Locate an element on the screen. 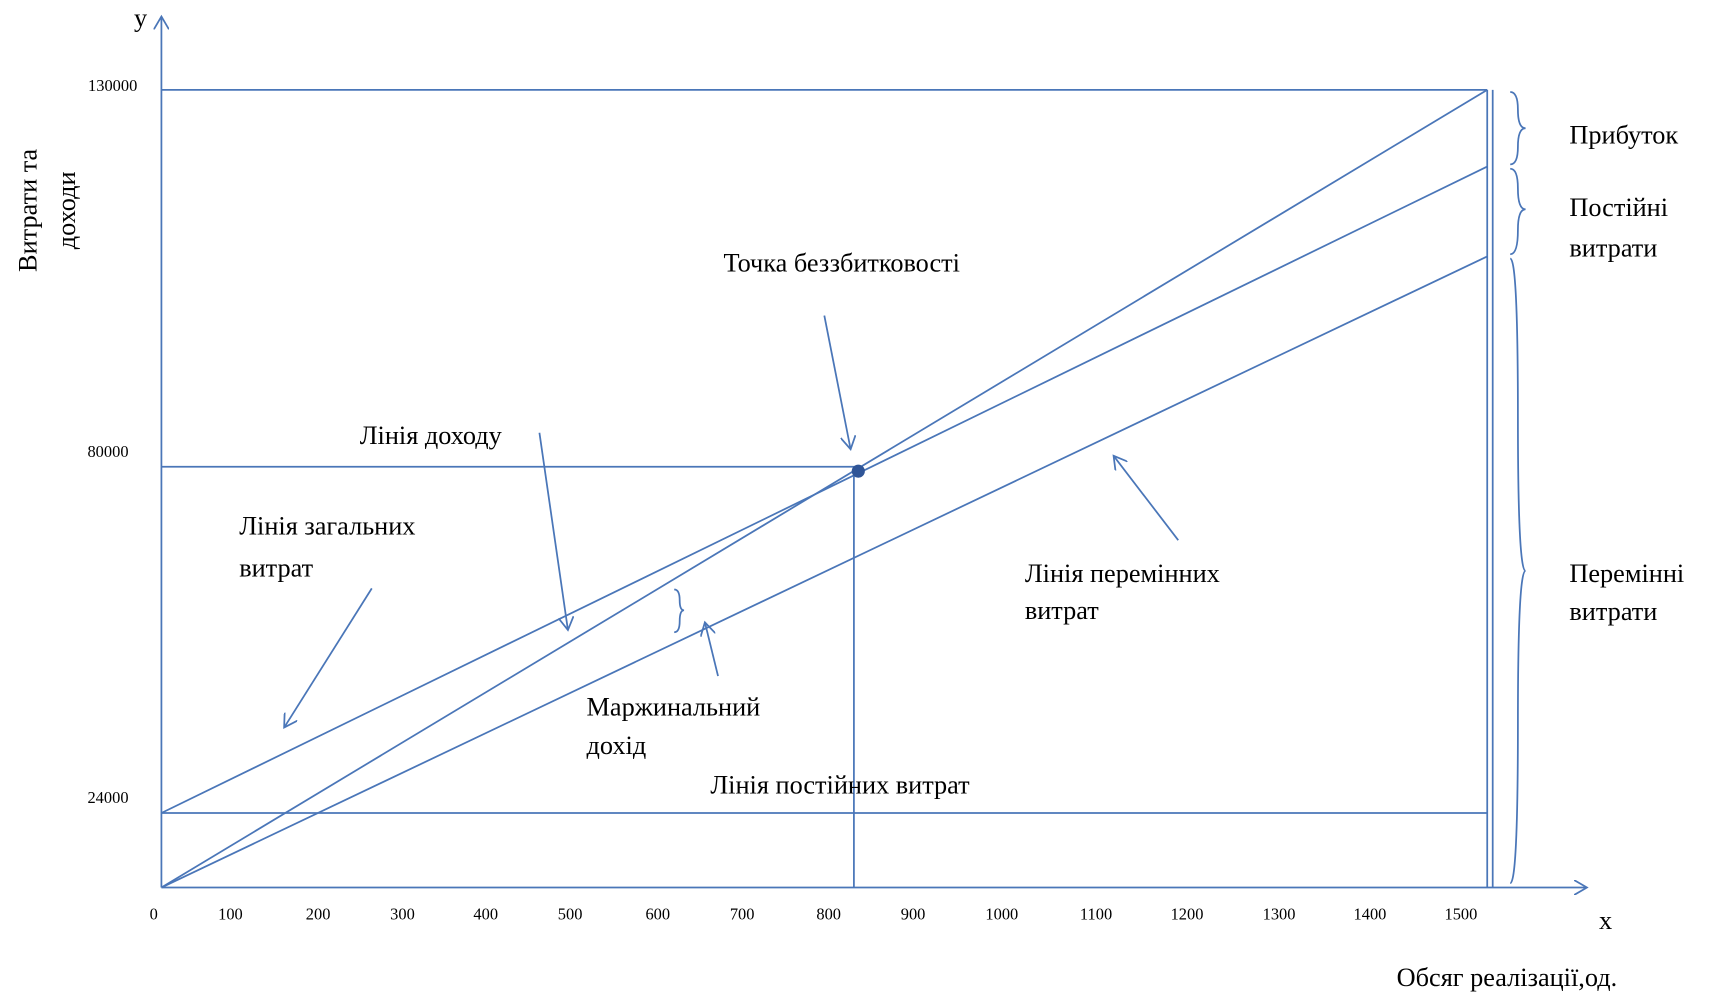 The image size is (1710, 996). label: Маржинальний is located at coordinates (674, 706).